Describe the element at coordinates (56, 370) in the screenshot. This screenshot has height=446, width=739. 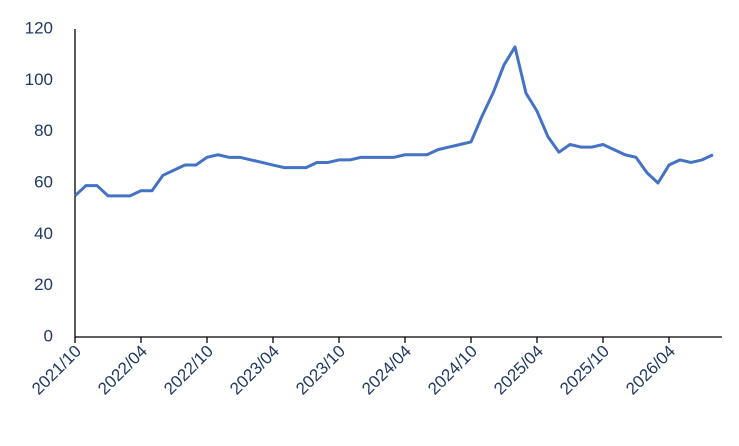
I see `x-tick-label: 2021/10` at that location.